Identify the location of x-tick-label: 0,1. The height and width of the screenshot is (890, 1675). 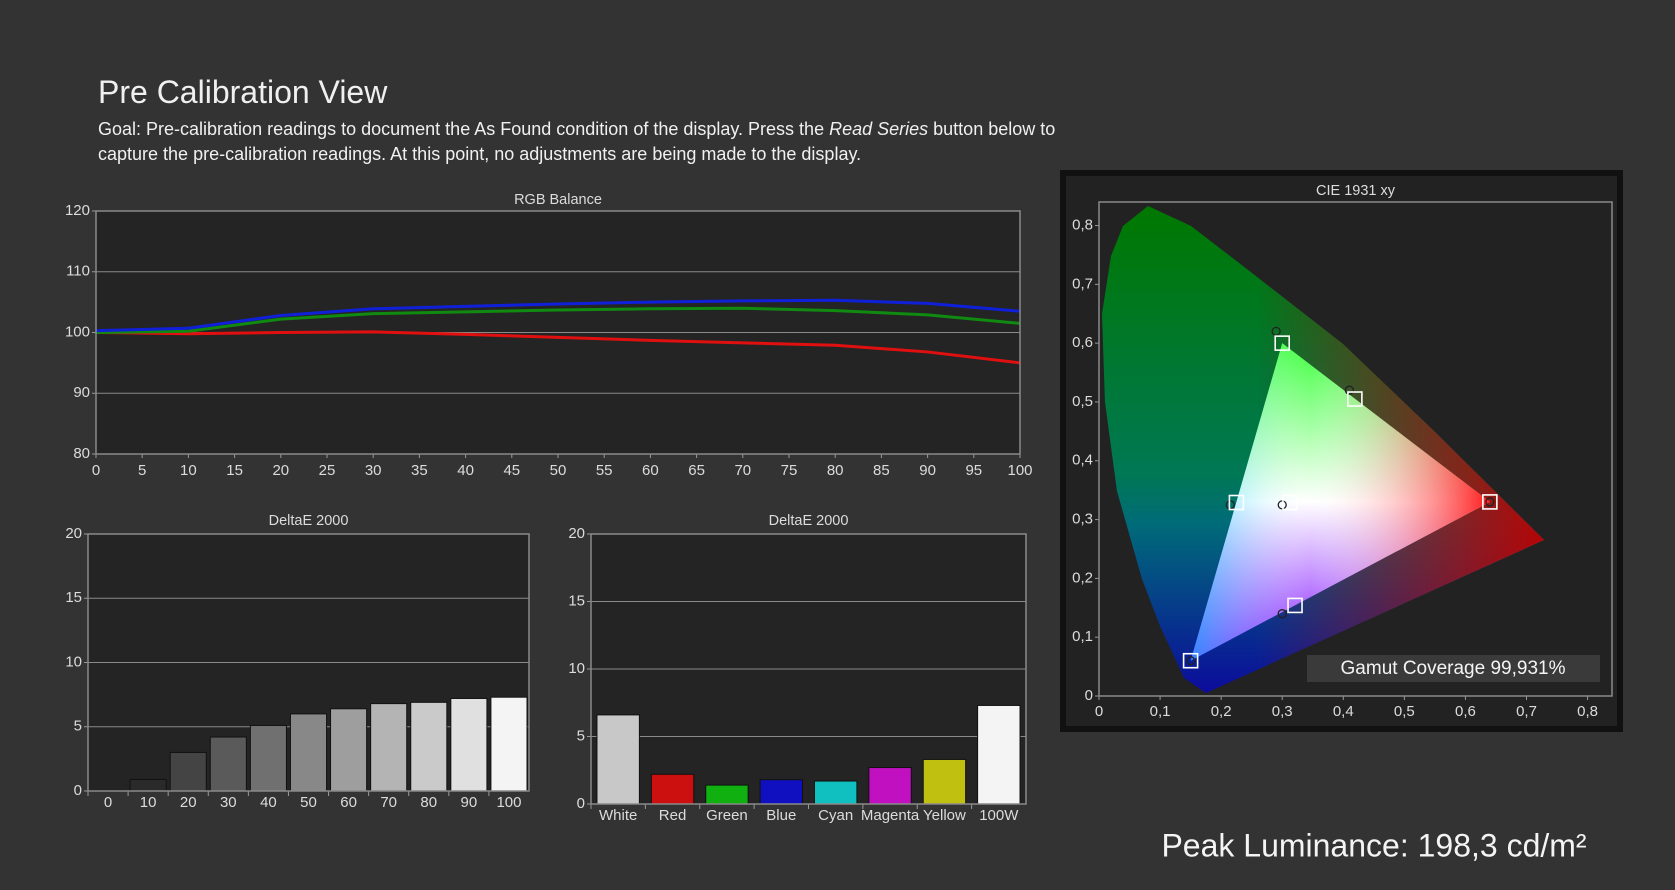
(1160, 711).